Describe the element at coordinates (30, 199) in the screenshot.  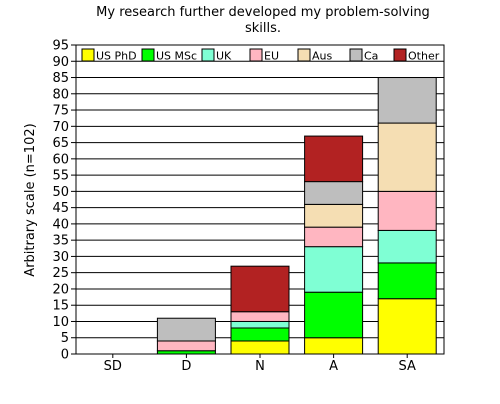
I see `y-axis-label: Arbitrary scale (n=102)` at that location.